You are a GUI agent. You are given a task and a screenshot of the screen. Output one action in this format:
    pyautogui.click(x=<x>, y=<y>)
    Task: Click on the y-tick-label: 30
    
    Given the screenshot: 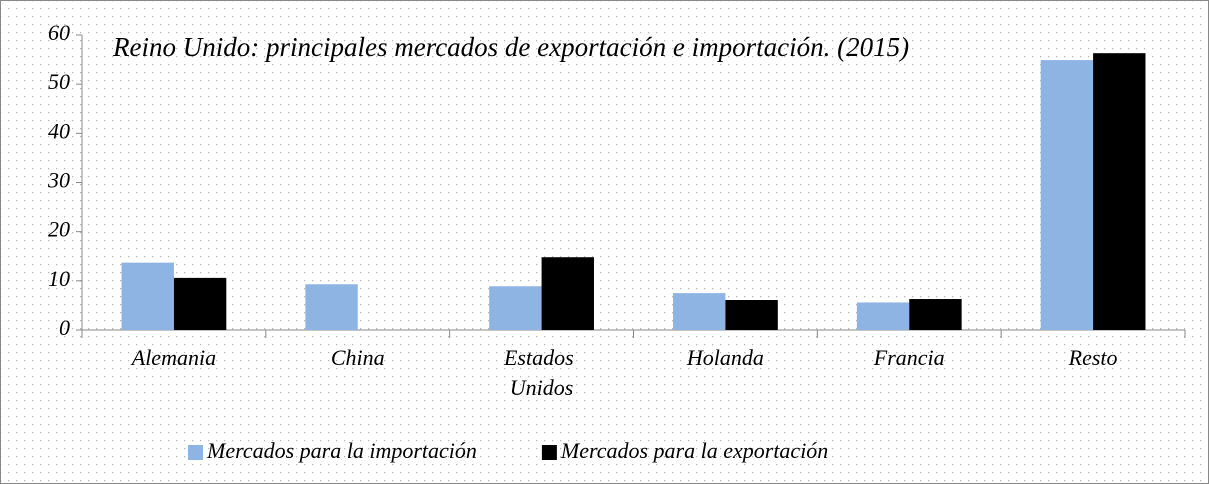 What is the action you would take?
    pyautogui.click(x=58, y=180)
    